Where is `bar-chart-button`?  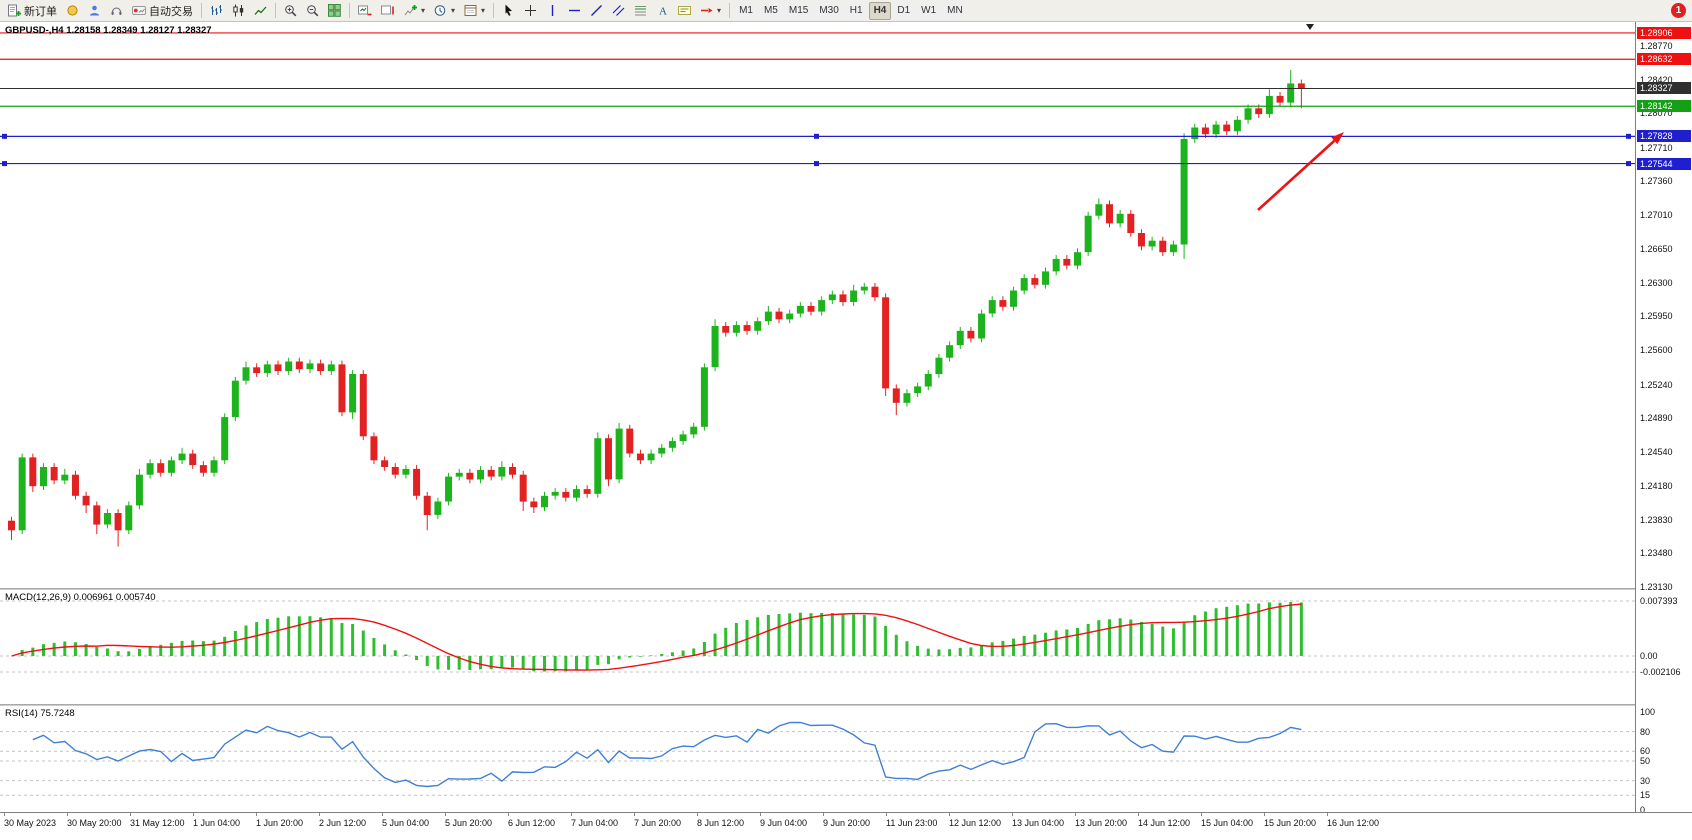
bar-chart-button is located at coordinates (216, 10).